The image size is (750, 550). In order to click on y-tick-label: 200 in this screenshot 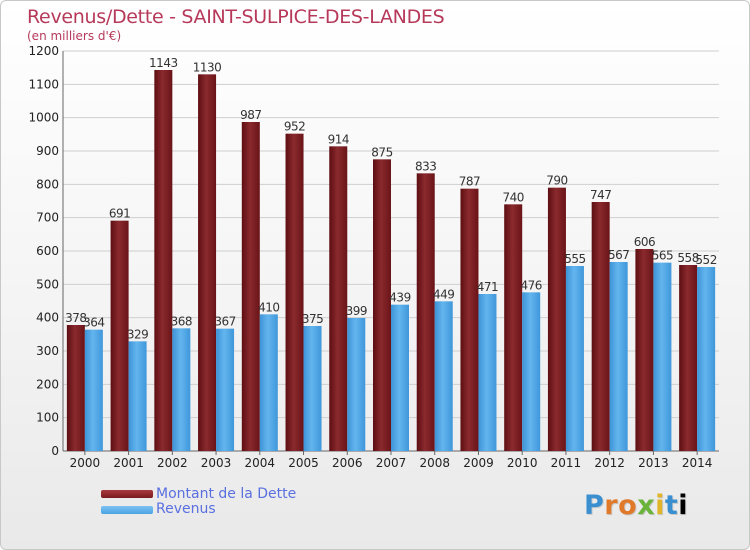, I will do `click(47, 384)`.